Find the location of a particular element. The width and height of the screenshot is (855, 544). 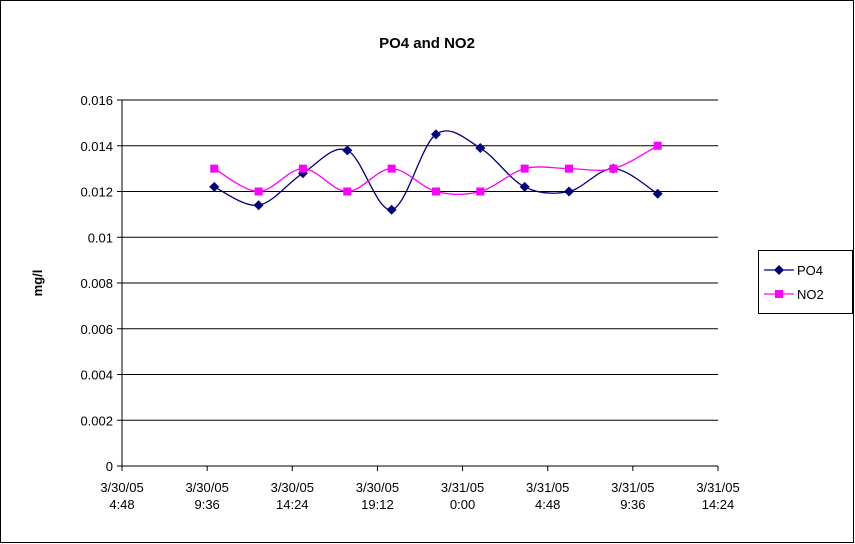

x-tick-label-line: 19:12 is located at coordinates (377, 504).